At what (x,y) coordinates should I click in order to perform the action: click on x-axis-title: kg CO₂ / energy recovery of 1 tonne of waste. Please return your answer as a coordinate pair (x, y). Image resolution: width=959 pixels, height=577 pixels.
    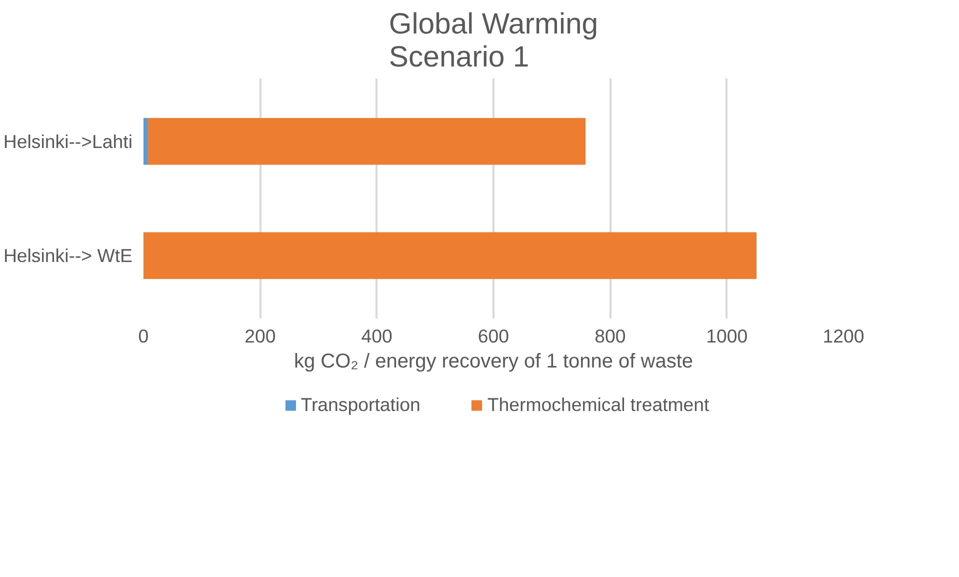
    Looking at the image, I should click on (494, 361).